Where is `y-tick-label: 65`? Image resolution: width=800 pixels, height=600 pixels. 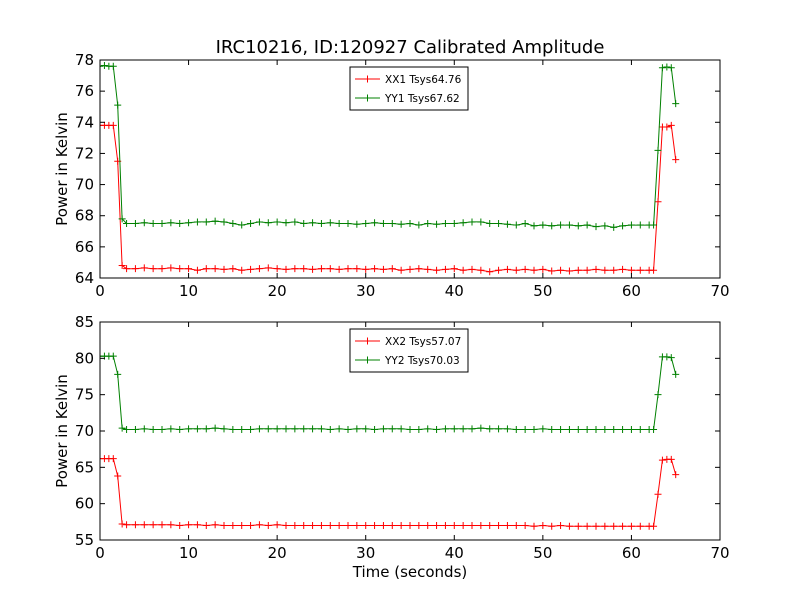 y-tick-label: 65 is located at coordinates (84, 467).